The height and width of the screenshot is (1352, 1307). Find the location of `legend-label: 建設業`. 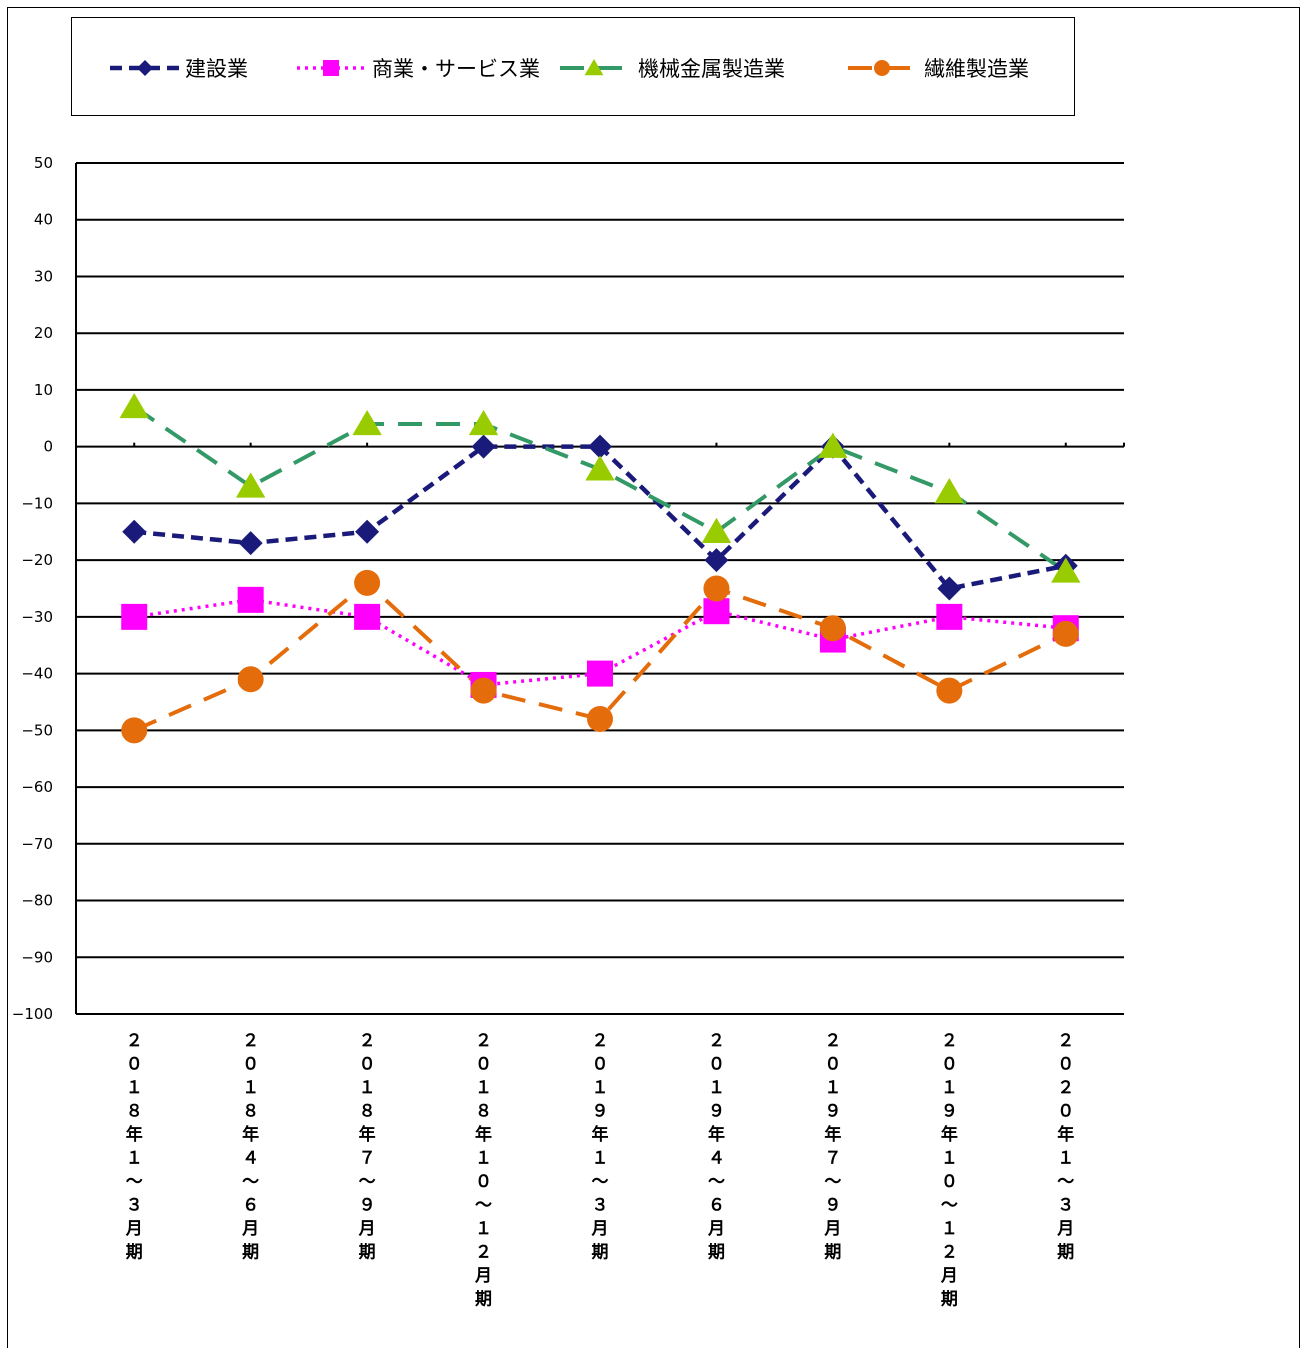

legend-label: 建設業 is located at coordinates (216, 69).